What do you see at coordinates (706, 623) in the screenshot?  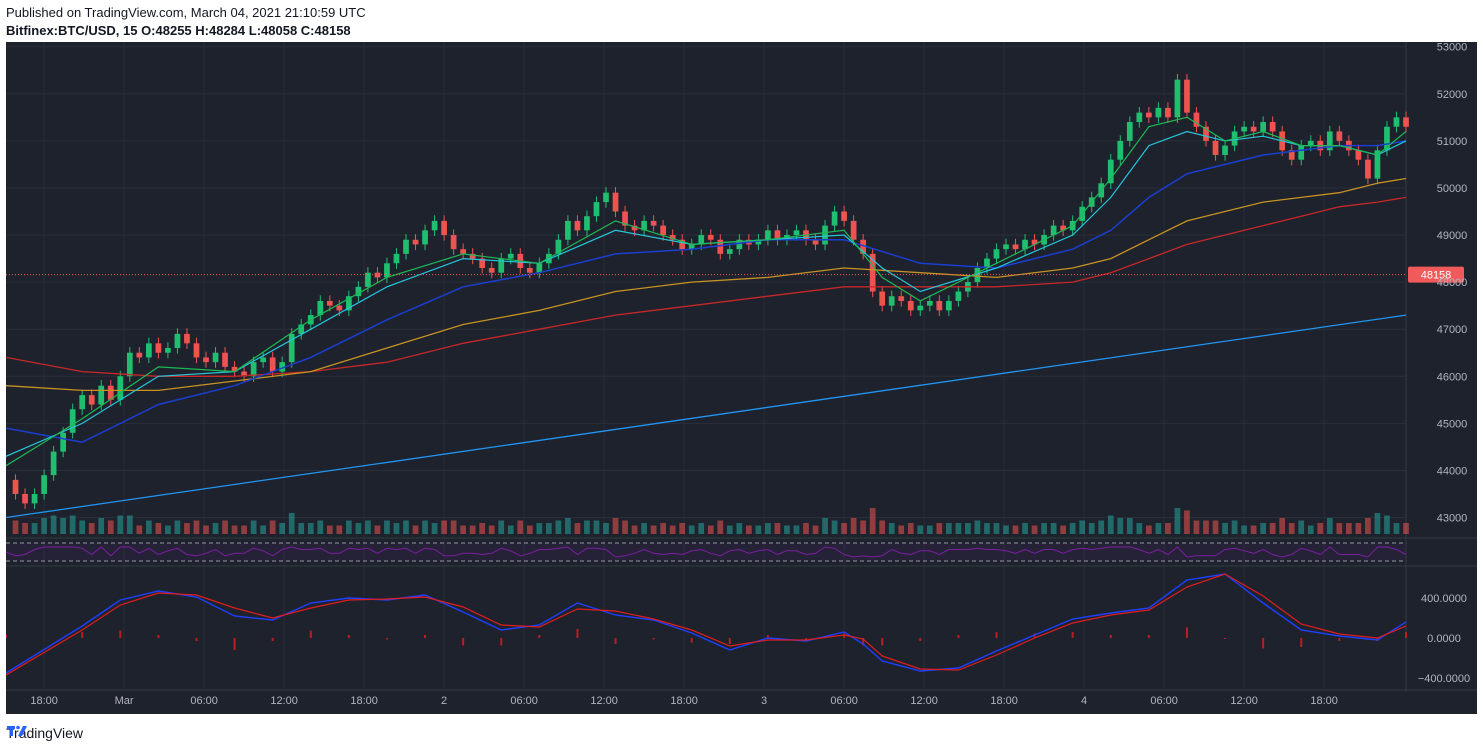 I see `macd-line` at bounding box center [706, 623].